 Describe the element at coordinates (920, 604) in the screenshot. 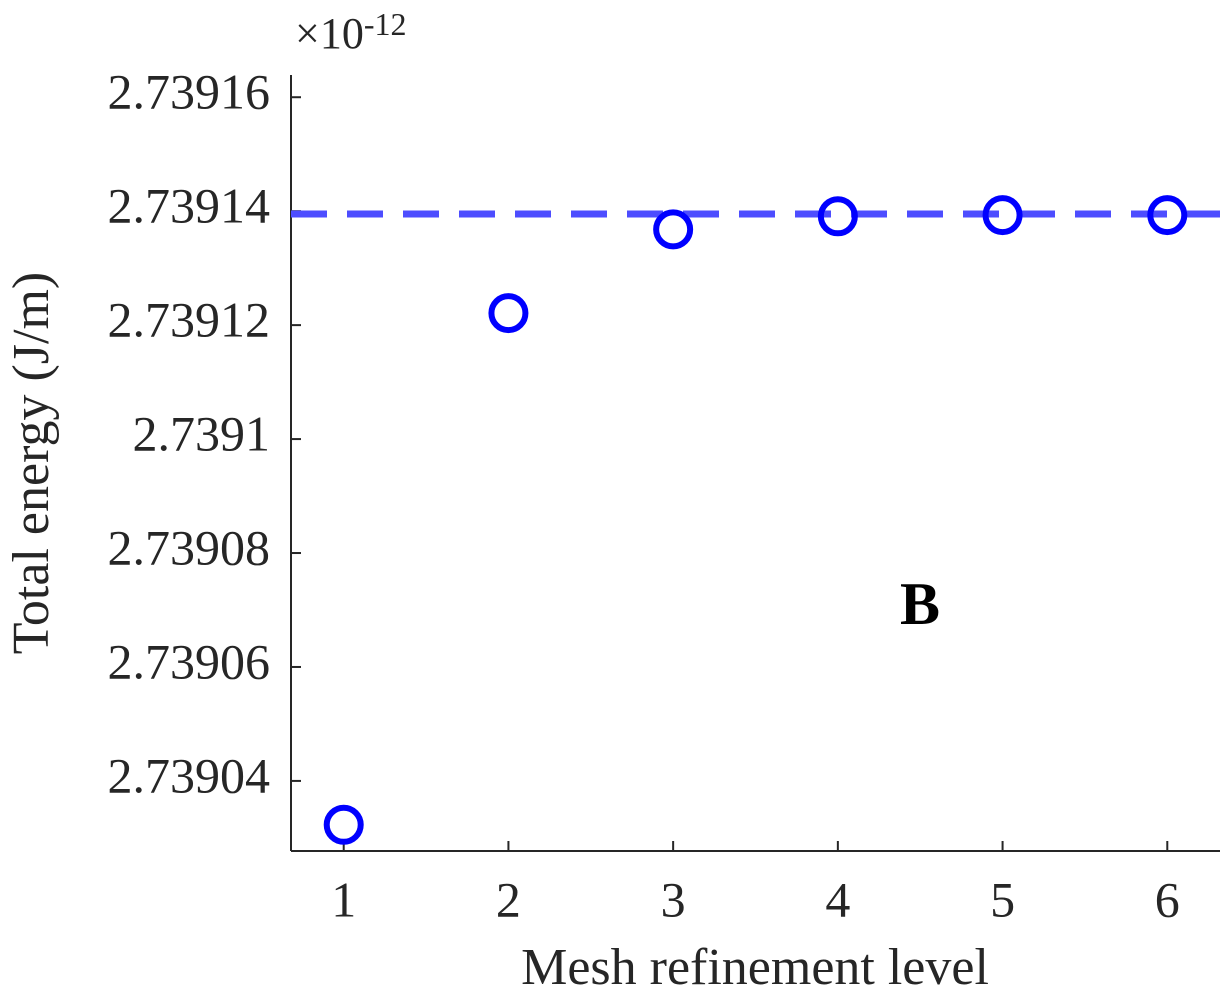

I see `annotation: B` at that location.